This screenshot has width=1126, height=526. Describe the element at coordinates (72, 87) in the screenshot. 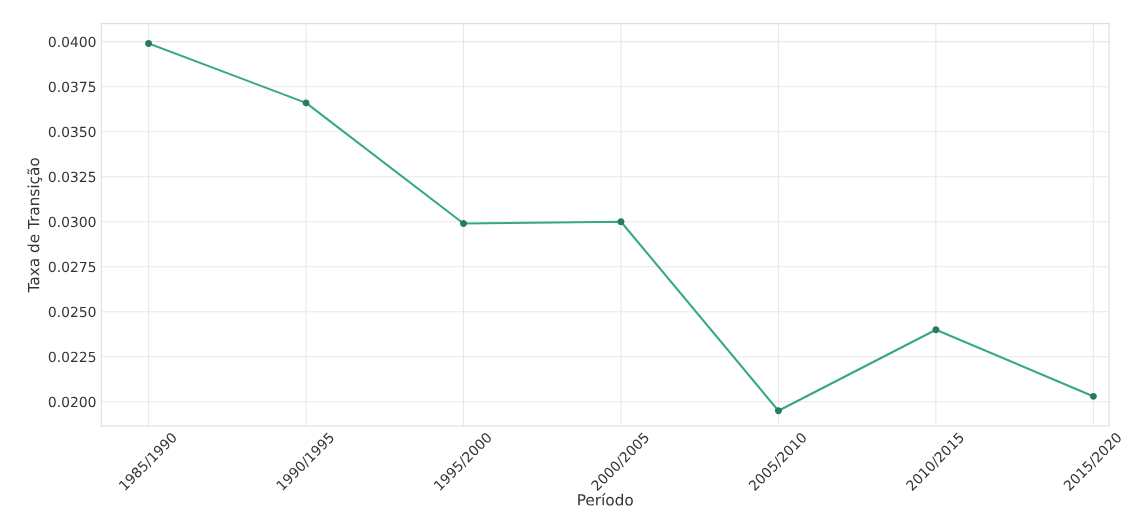

I see `y-tick-label: 0.0375` at that location.